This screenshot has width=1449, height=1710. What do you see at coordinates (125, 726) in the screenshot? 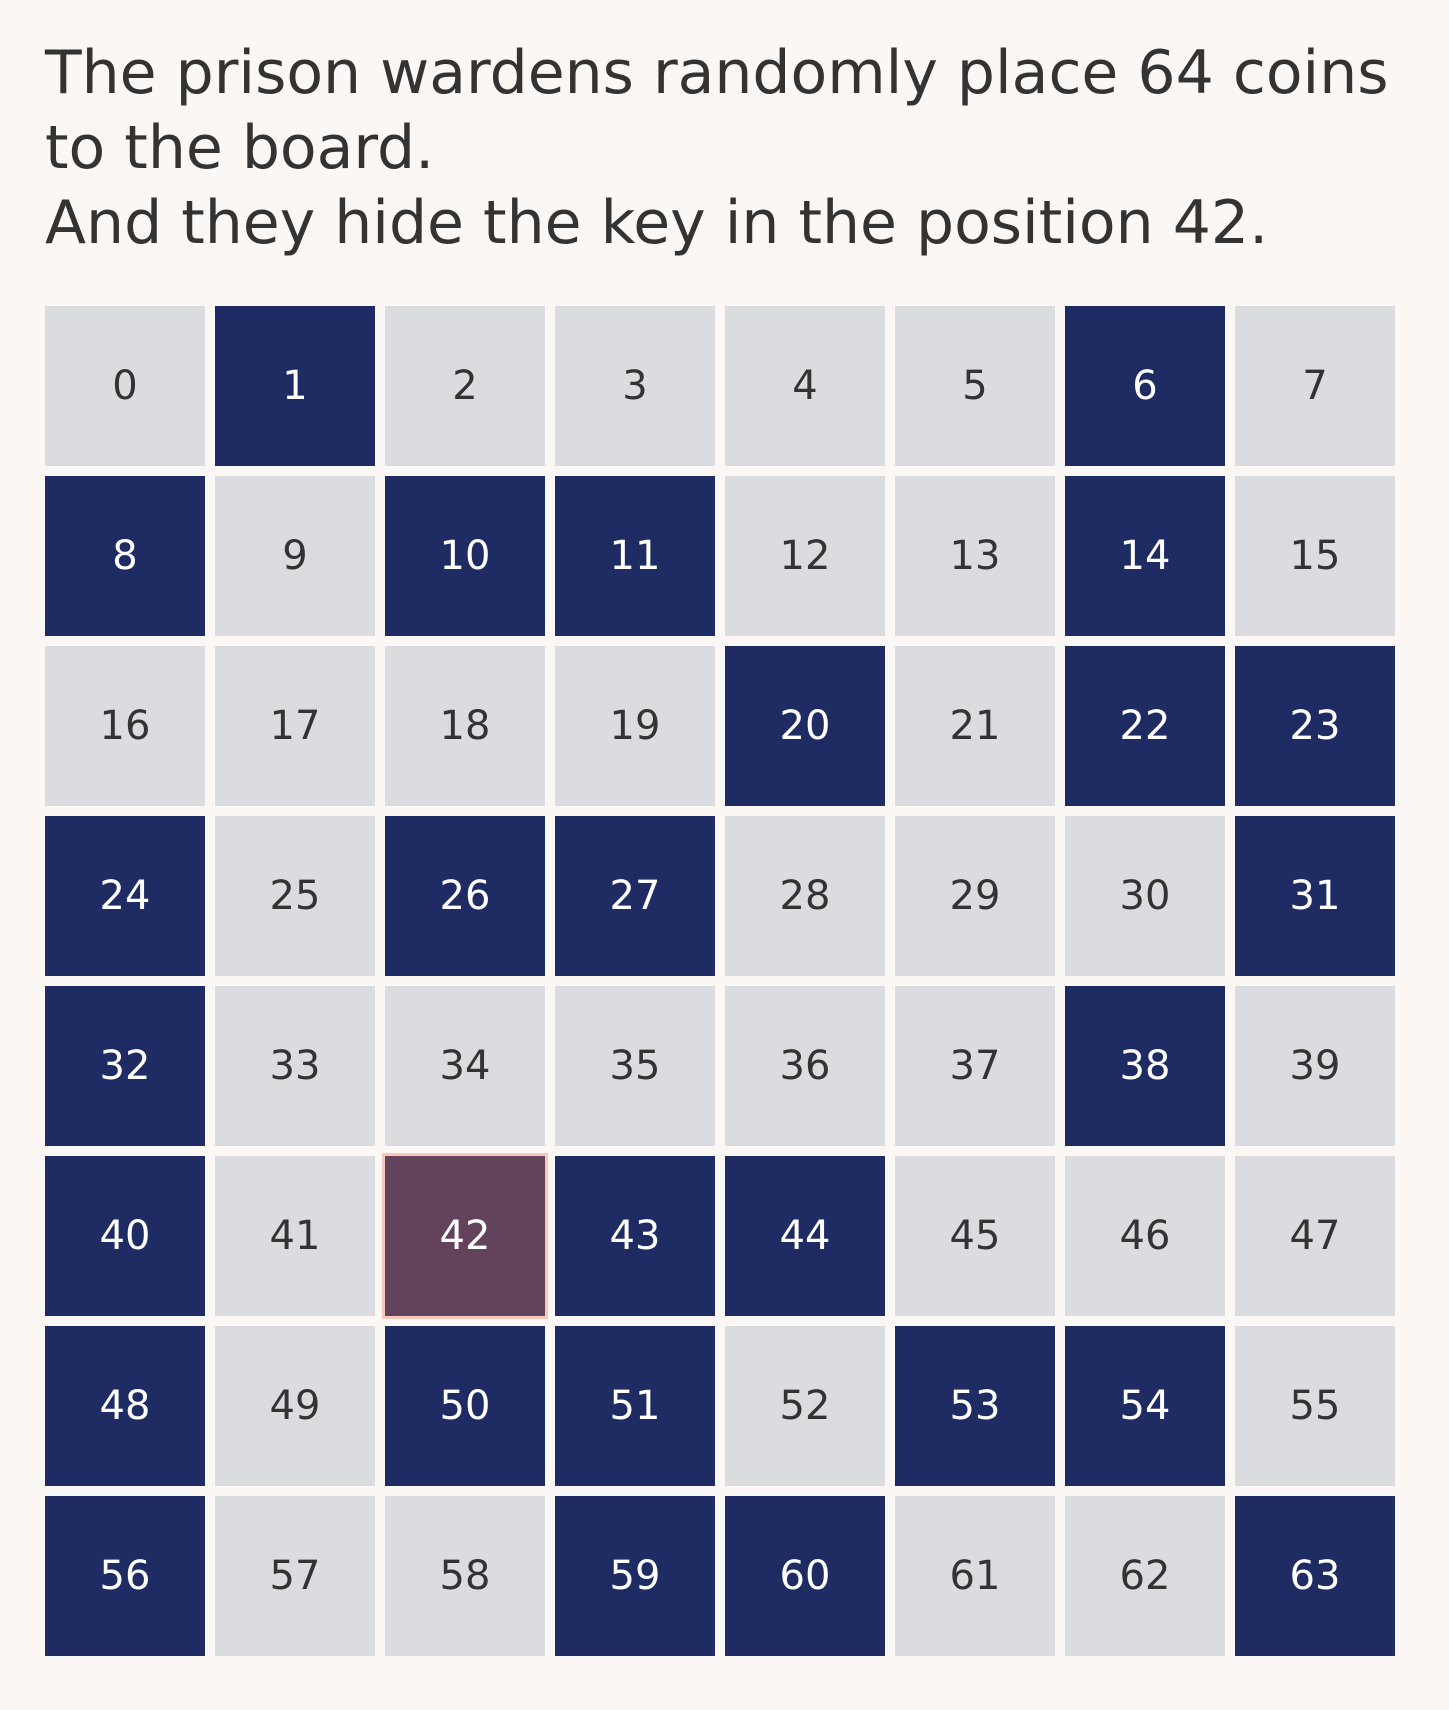
I see `empty-cell: 16` at bounding box center [125, 726].